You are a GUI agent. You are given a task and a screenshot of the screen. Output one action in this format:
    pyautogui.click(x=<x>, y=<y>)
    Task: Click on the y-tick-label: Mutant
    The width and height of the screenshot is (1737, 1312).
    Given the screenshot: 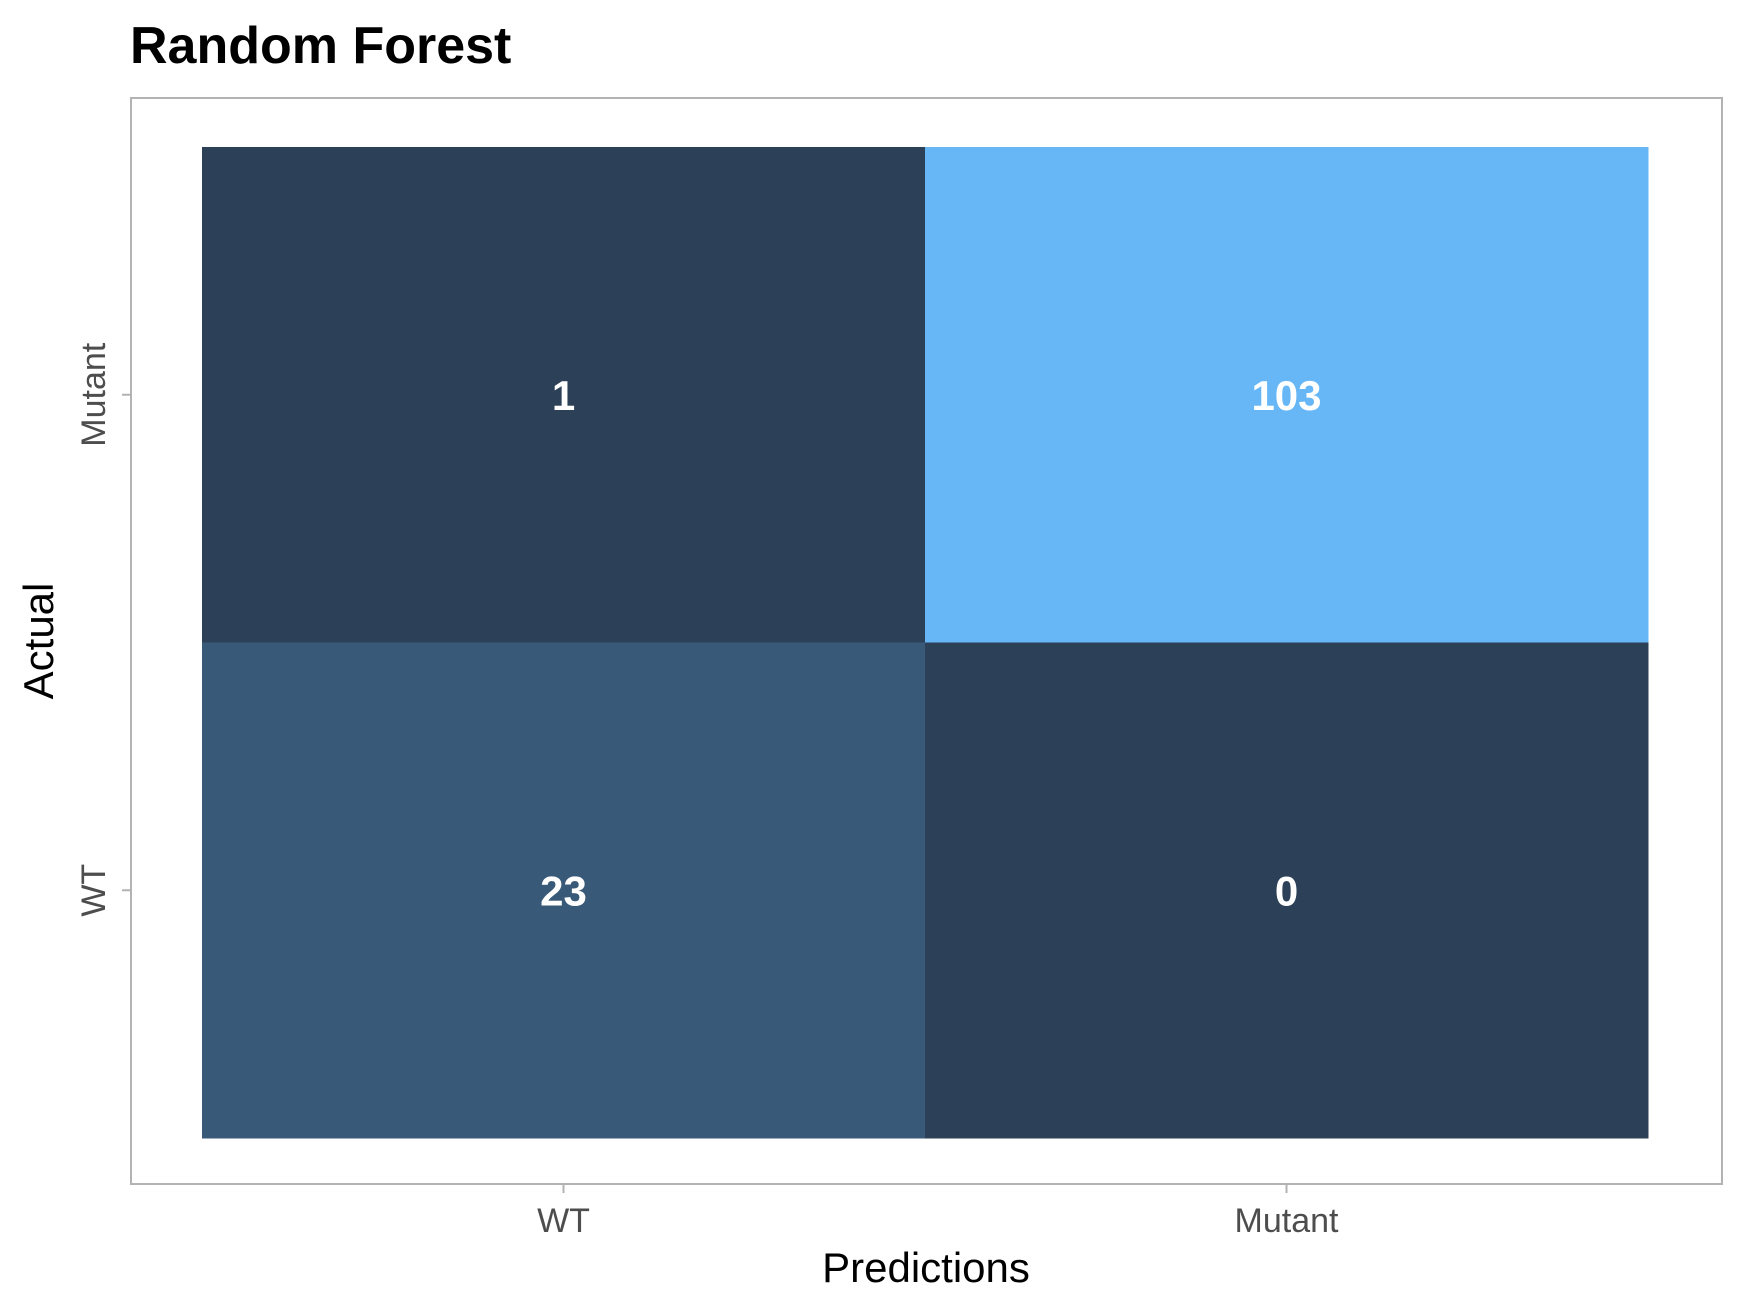 What is the action you would take?
    pyautogui.click(x=94, y=394)
    